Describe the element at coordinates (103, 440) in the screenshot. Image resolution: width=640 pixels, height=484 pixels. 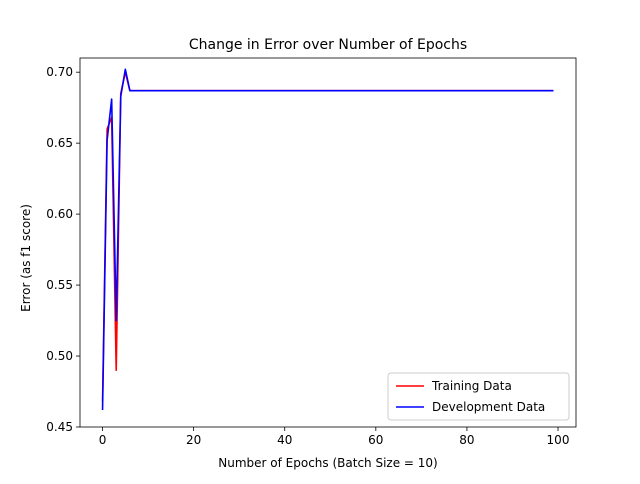
I see `x-tick-label: 0` at that location.